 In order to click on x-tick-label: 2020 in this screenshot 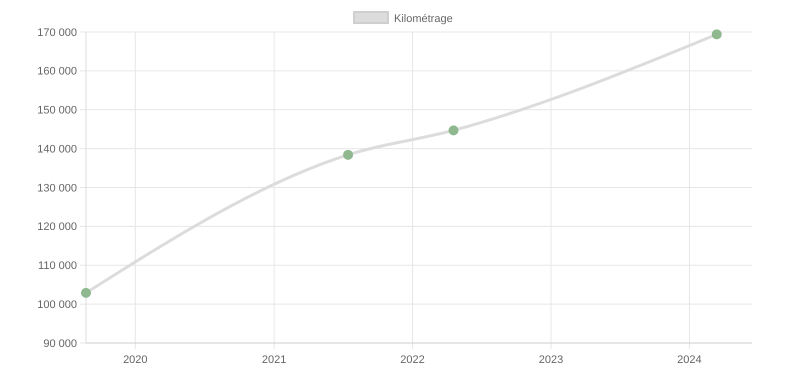, I will do `click(135, 360)`.